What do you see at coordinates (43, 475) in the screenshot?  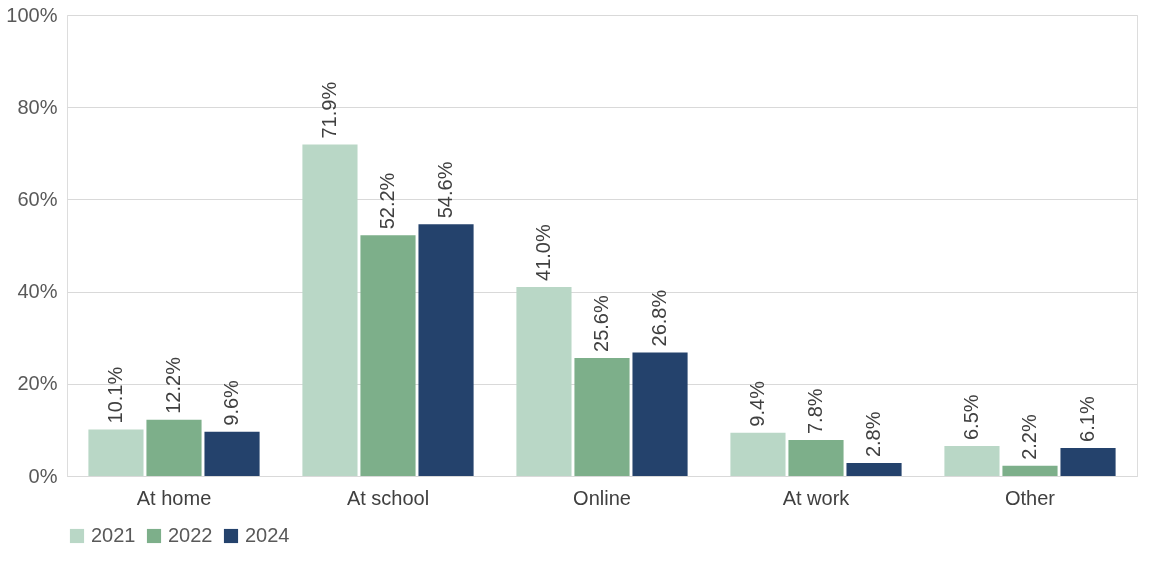 I see `y-tick-label: 0%` at bounding box center [43, 475].